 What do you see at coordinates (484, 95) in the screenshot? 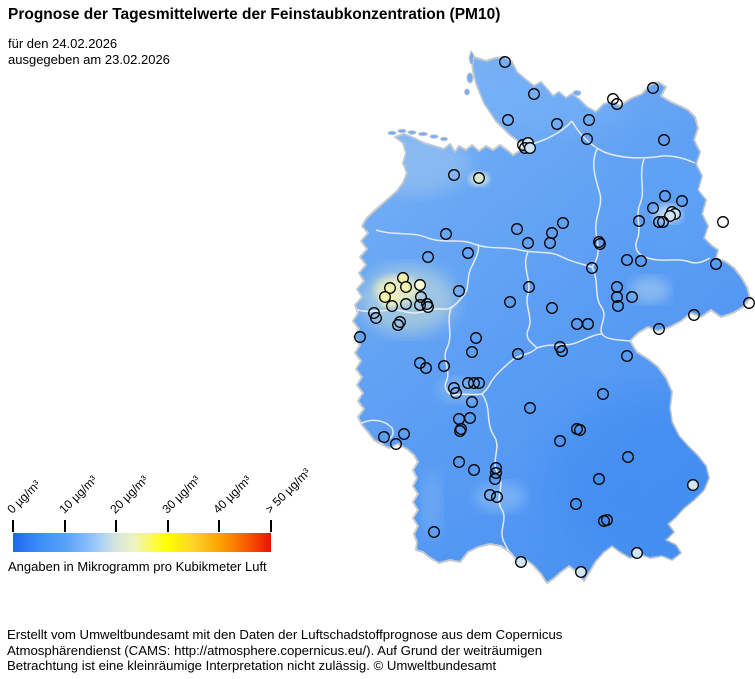
I see `islands` at bounding box center [484, 95].